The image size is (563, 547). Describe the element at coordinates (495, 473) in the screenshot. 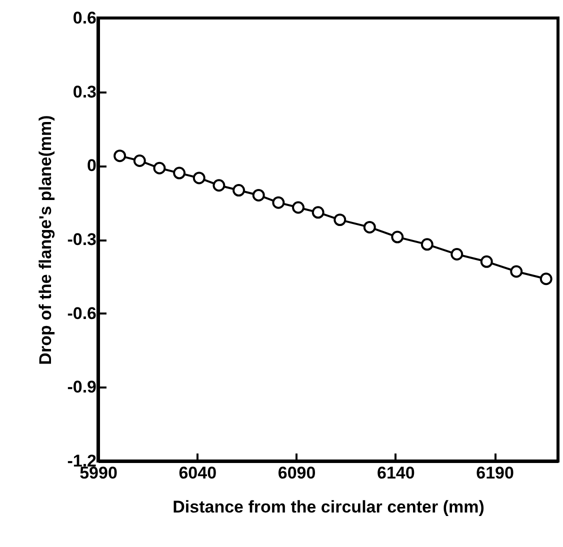

I see `x-tick-label: 6190` at that location.